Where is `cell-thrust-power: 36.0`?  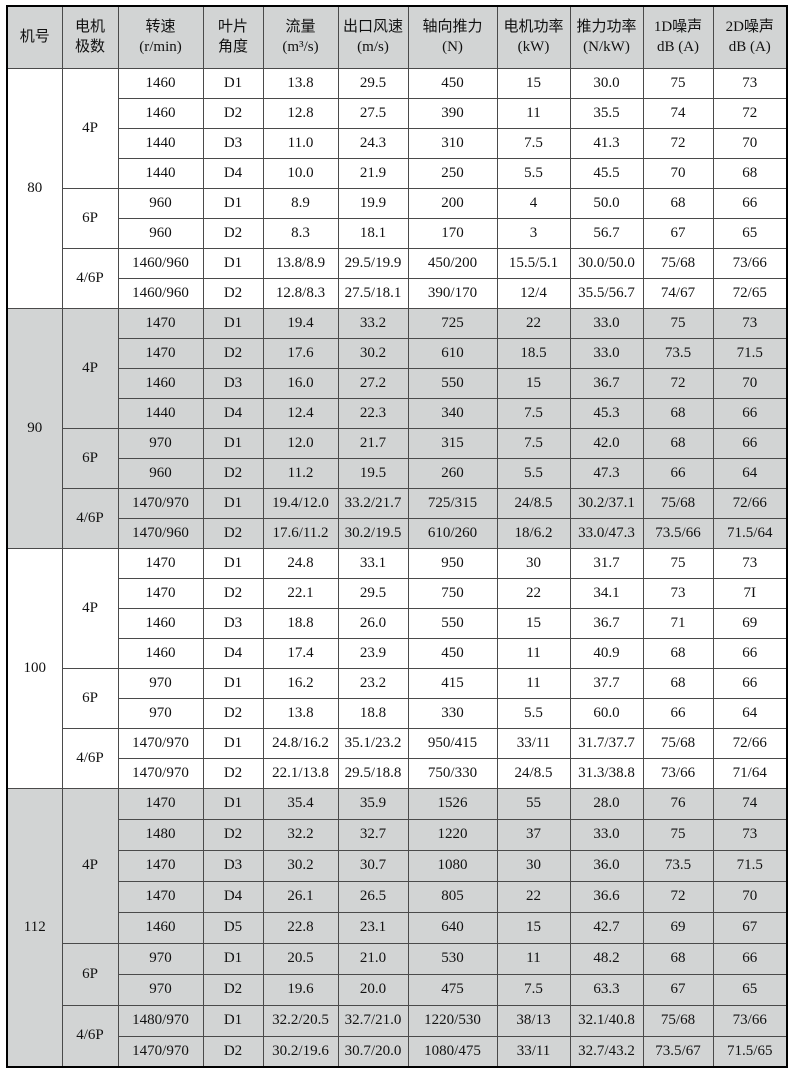 cell-thrust-power: 36.0 is located at coordinates (606, 865).